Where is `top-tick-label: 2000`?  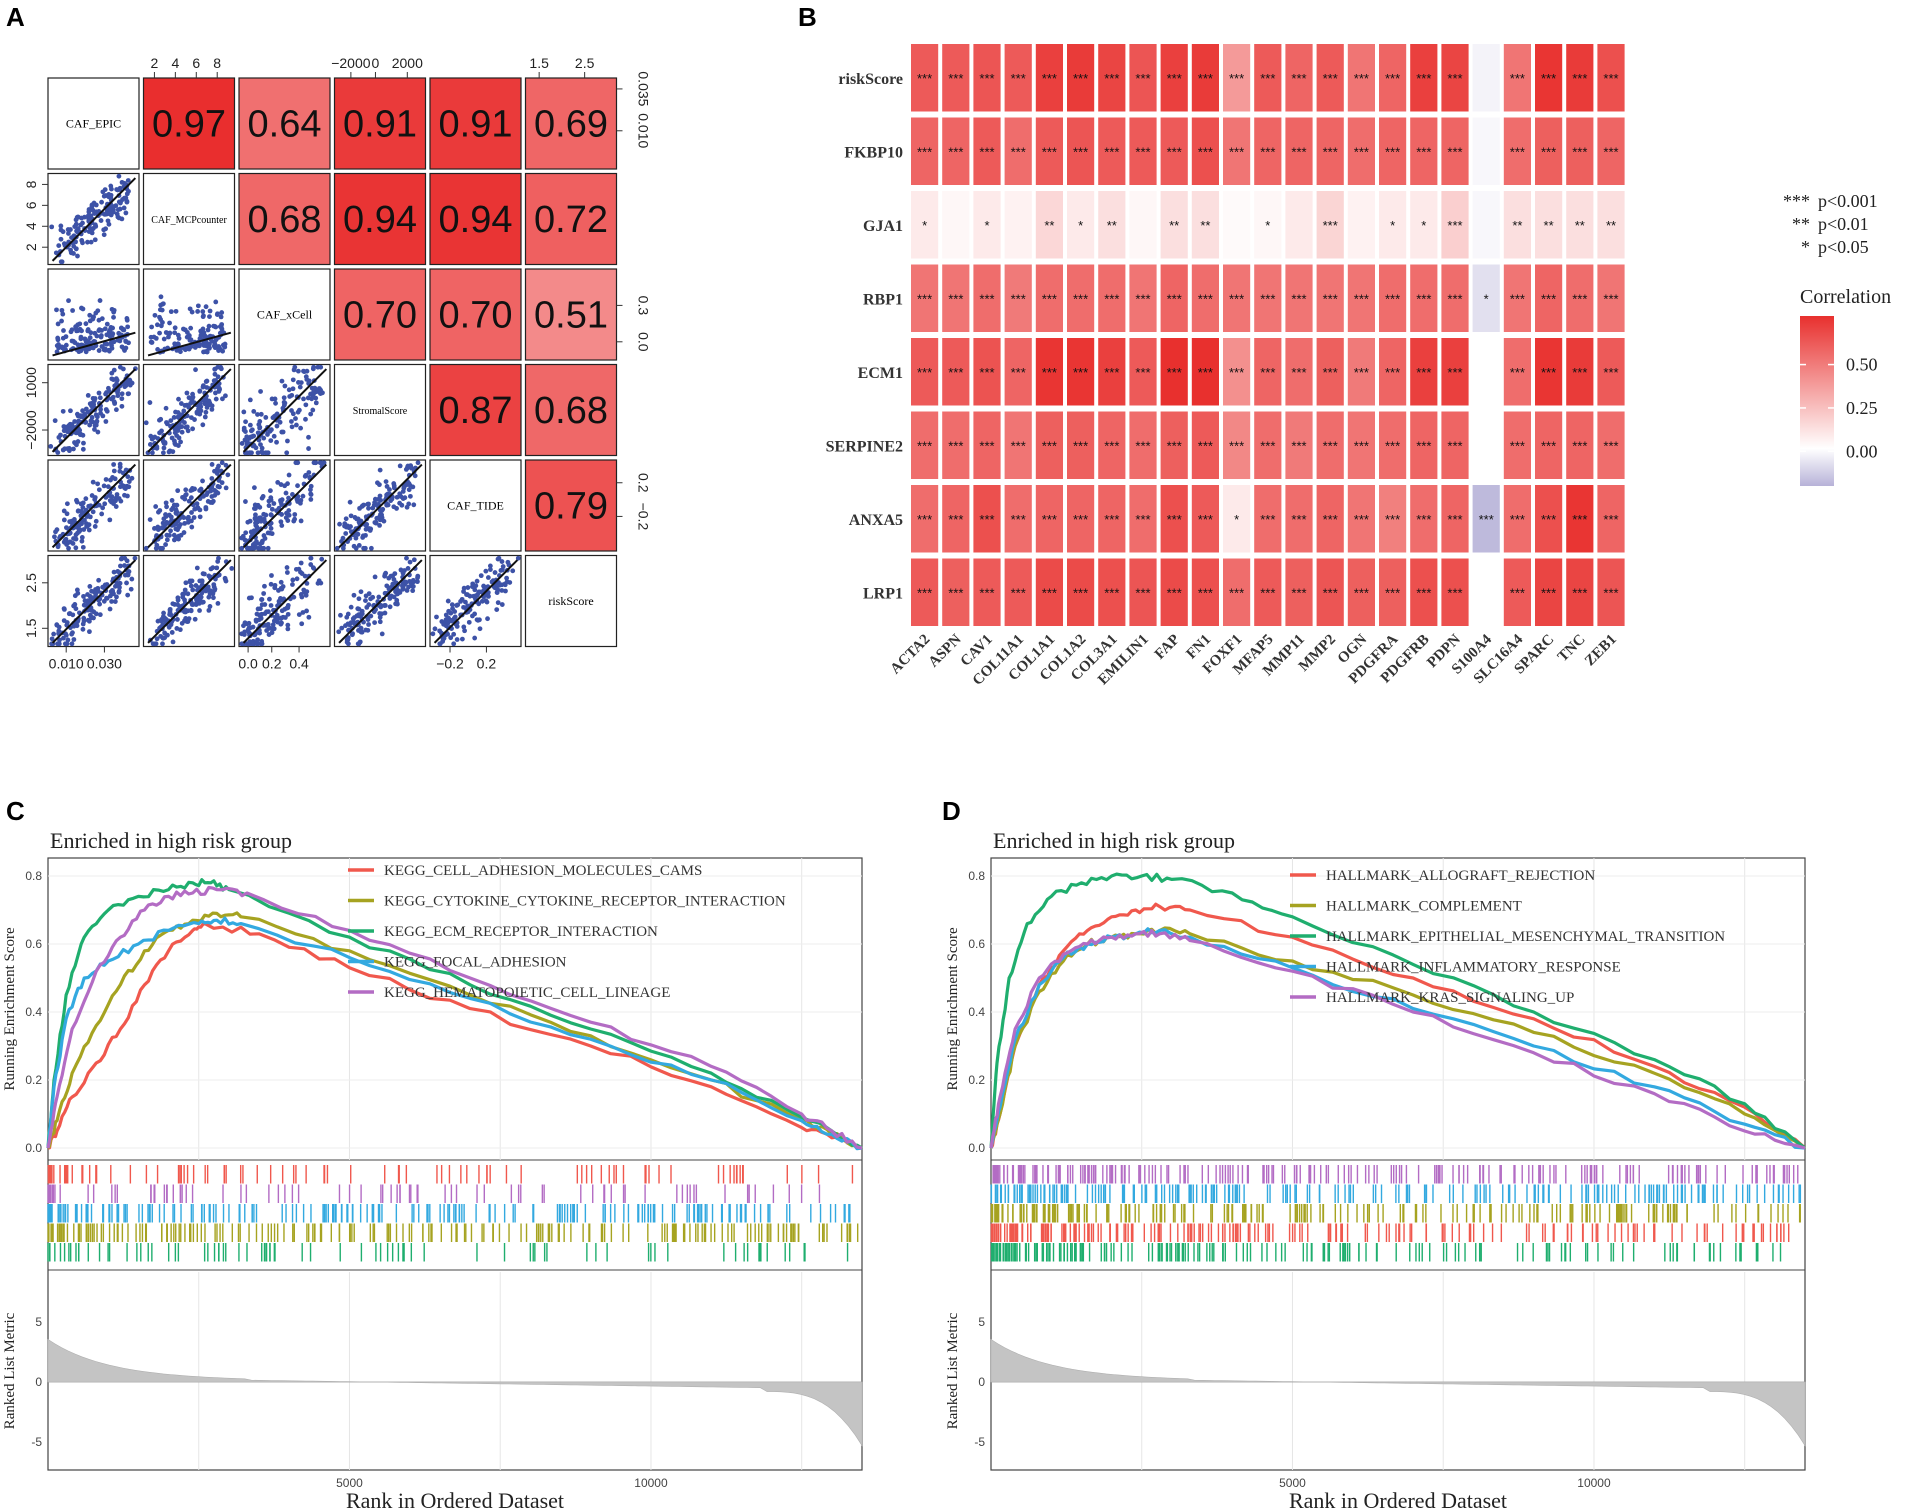 top-tick-label: 2000 is located at coordinates (407, 63).